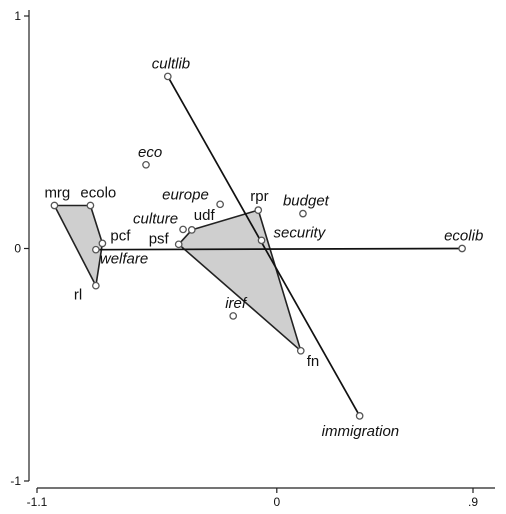  Describe the element at coordinates (259, 196) in the screenshot. I see `label-rpr: rpr` at that location.